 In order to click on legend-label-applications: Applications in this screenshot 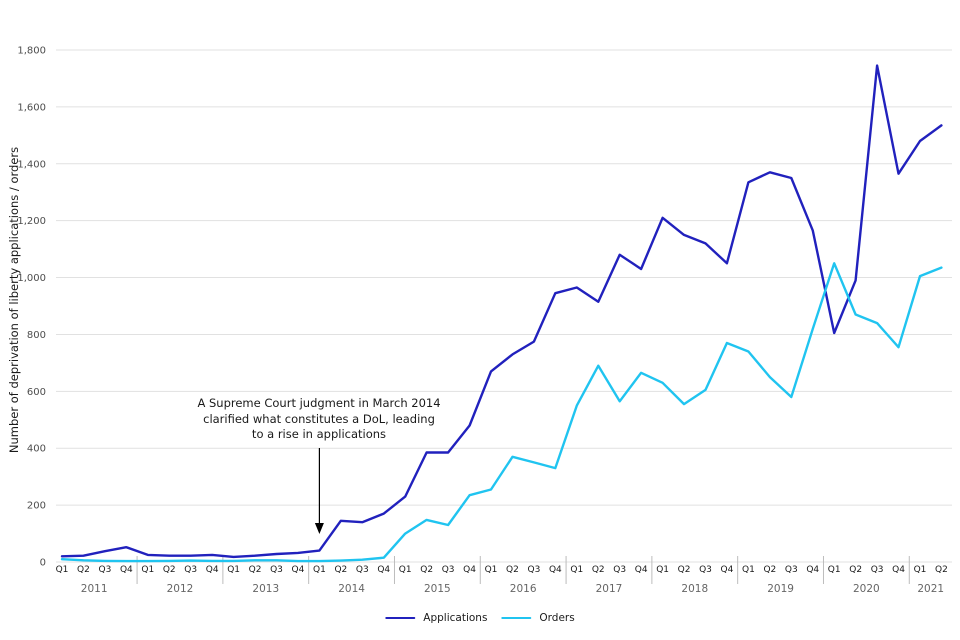, I will do `click(455, 618)`.